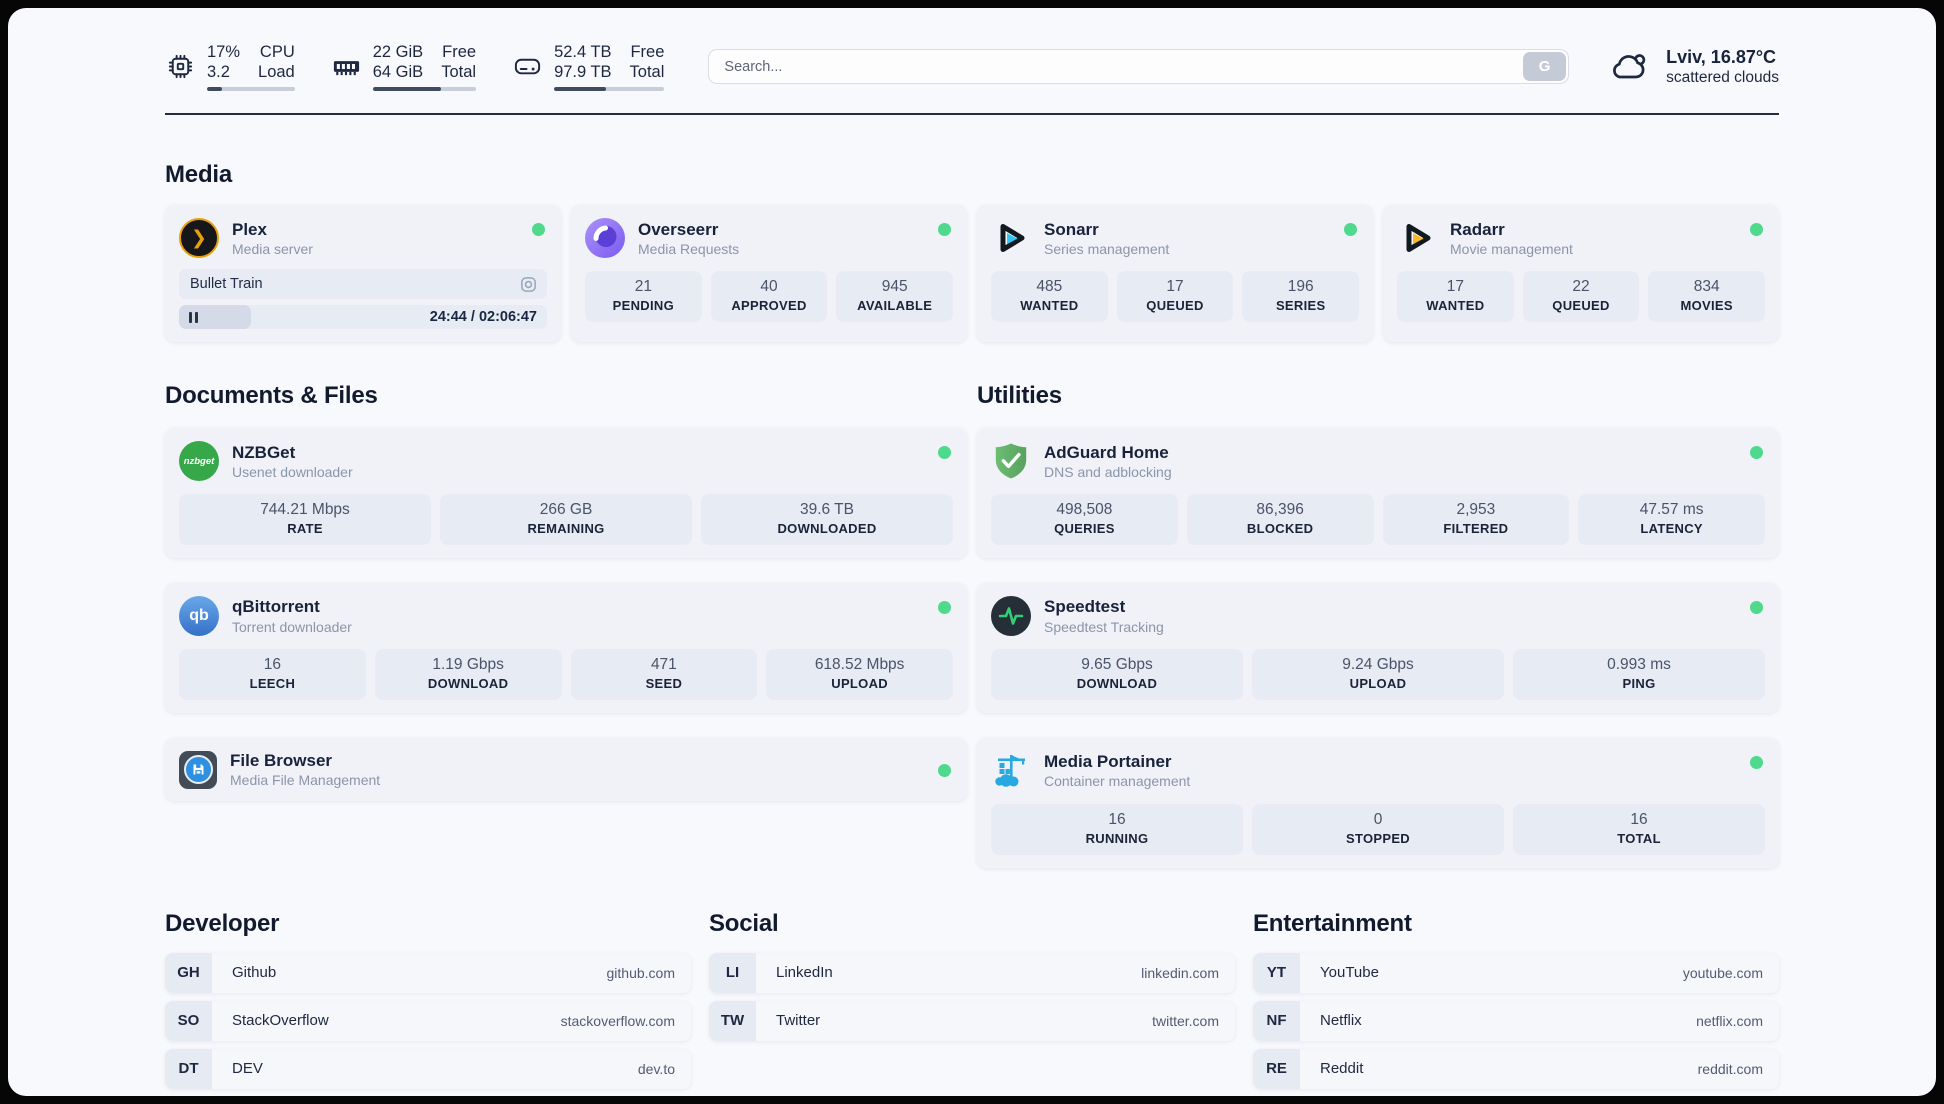 This screenshot has height=1104, width=1944. Describe the element at coordinates (459, 72) in the screenshot. I see `ram-total-label: Total` at that location.